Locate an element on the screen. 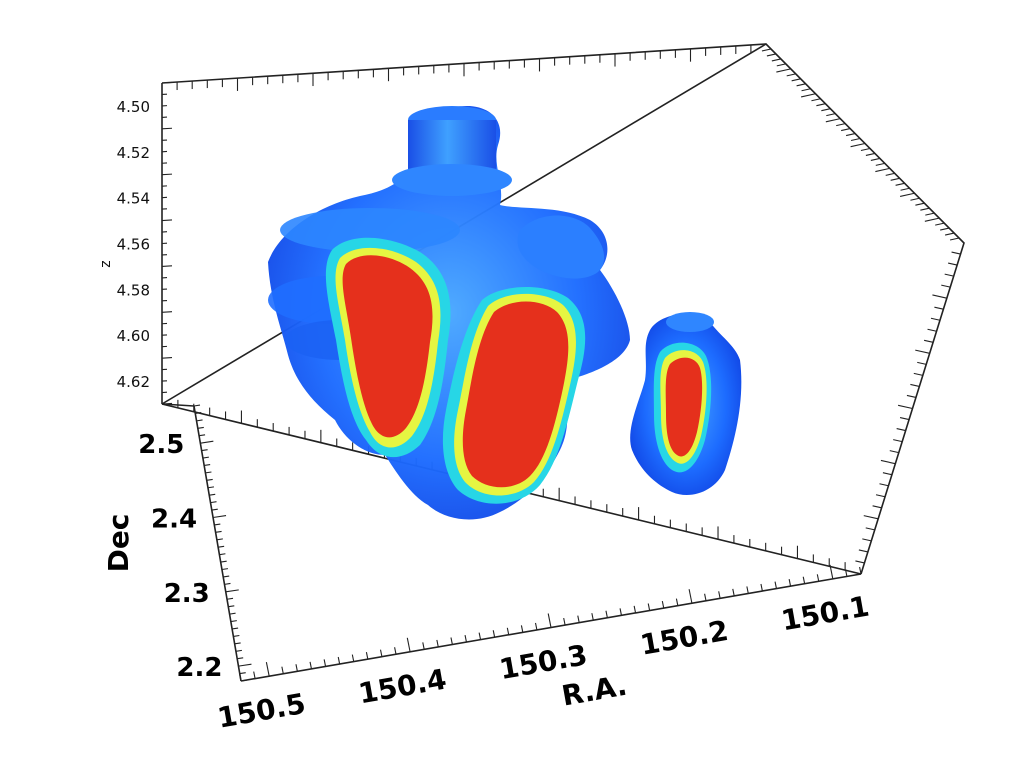  ra-tick-label: 150.1 is located at coordinates (825, 614).